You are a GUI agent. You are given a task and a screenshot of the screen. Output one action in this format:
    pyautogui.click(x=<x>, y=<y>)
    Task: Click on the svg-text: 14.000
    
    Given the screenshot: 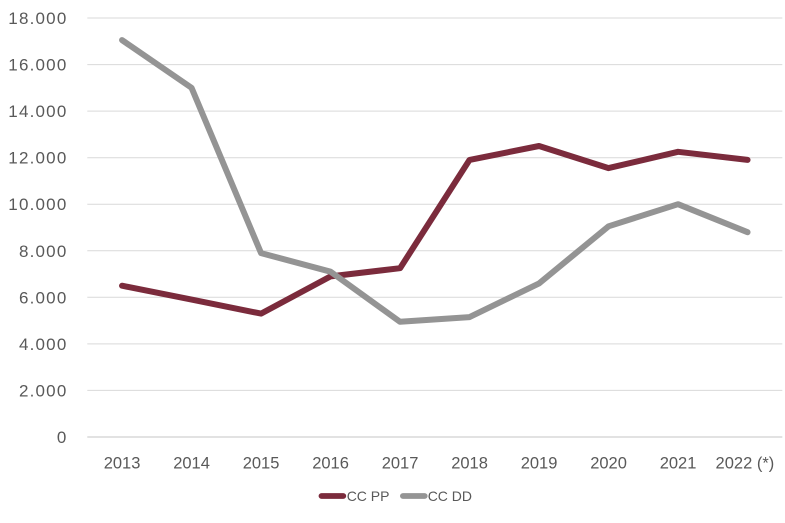 What is the action you would take?
    pyautogui.click(x=37, y=111)
    